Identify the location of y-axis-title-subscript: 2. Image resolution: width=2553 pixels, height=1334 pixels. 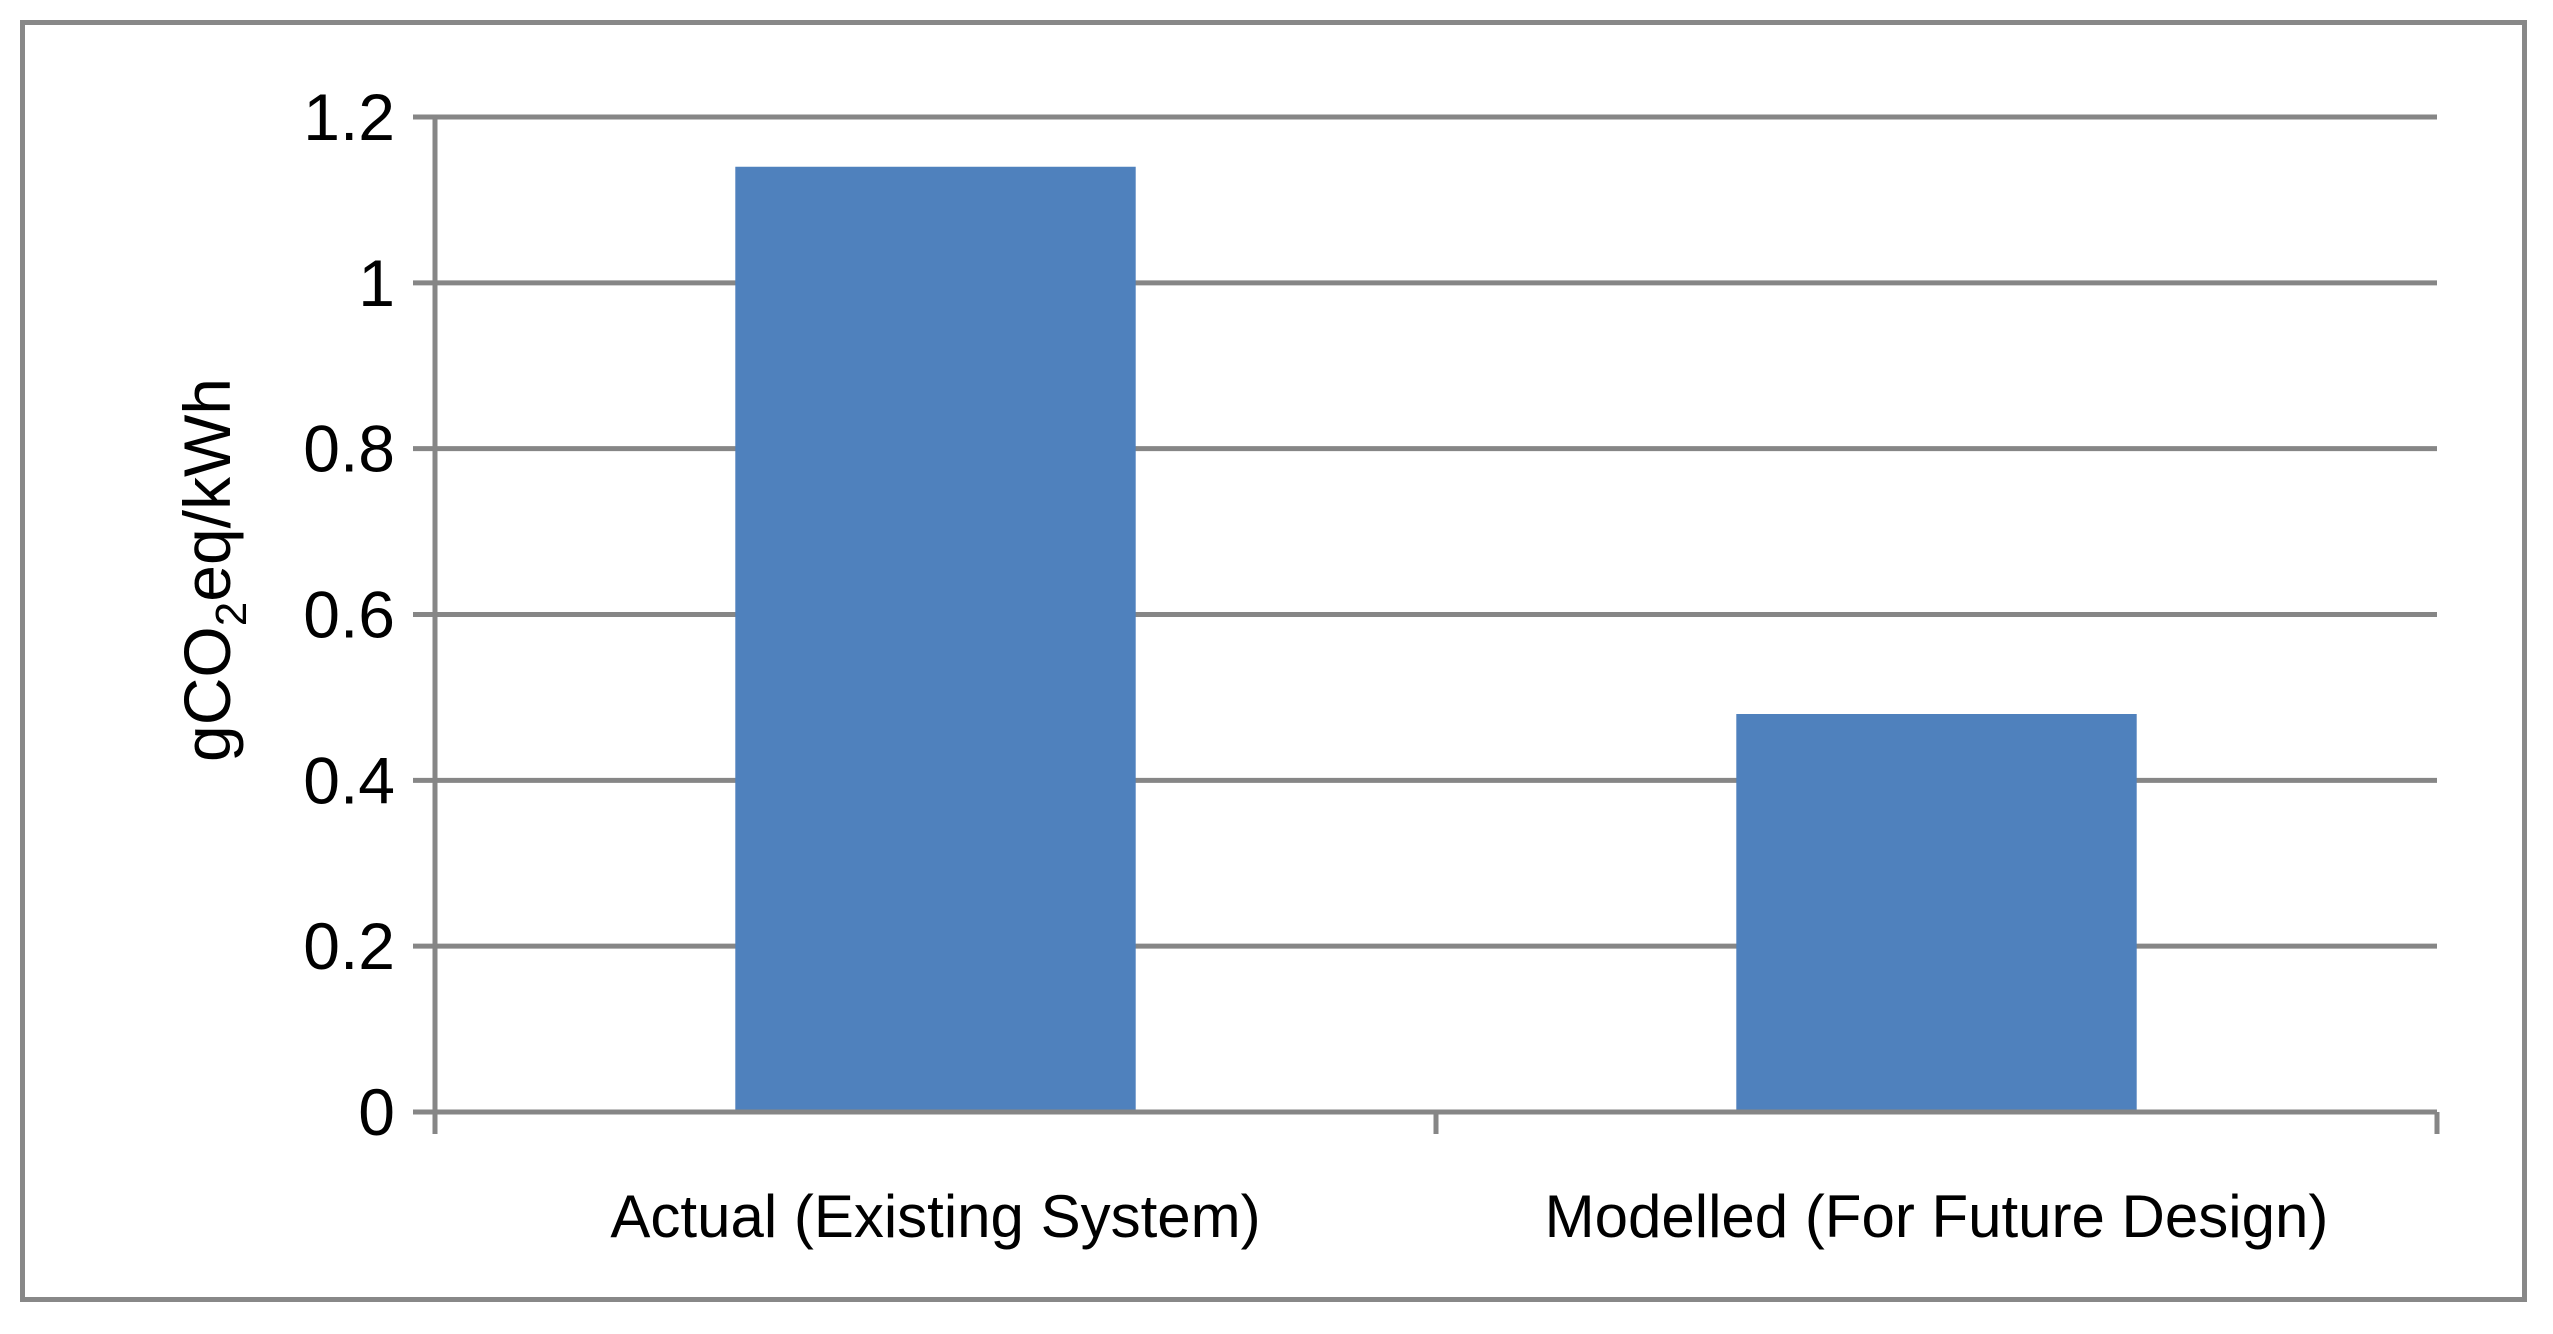
(231, 614).